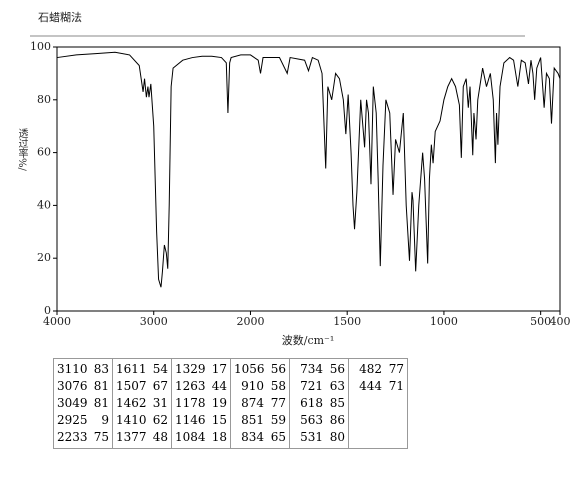 This screenshot has width=570, height=480. I want to click on peak-row: 1263 44, so click(201, 386).